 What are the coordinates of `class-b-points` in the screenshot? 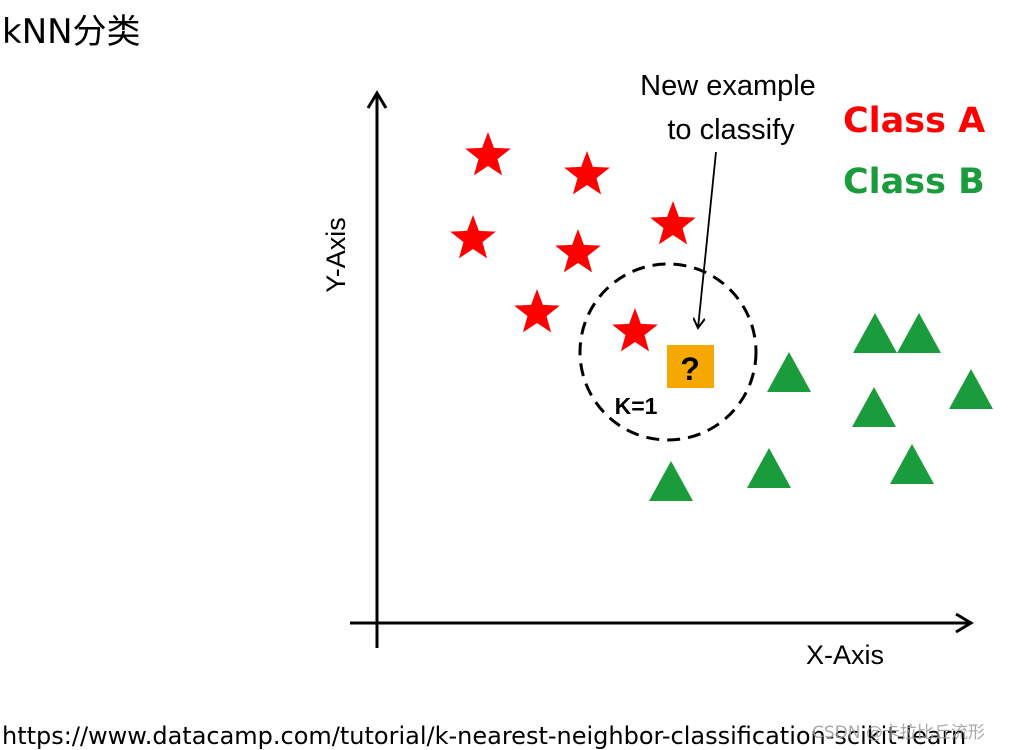 It's located at (821, 407).